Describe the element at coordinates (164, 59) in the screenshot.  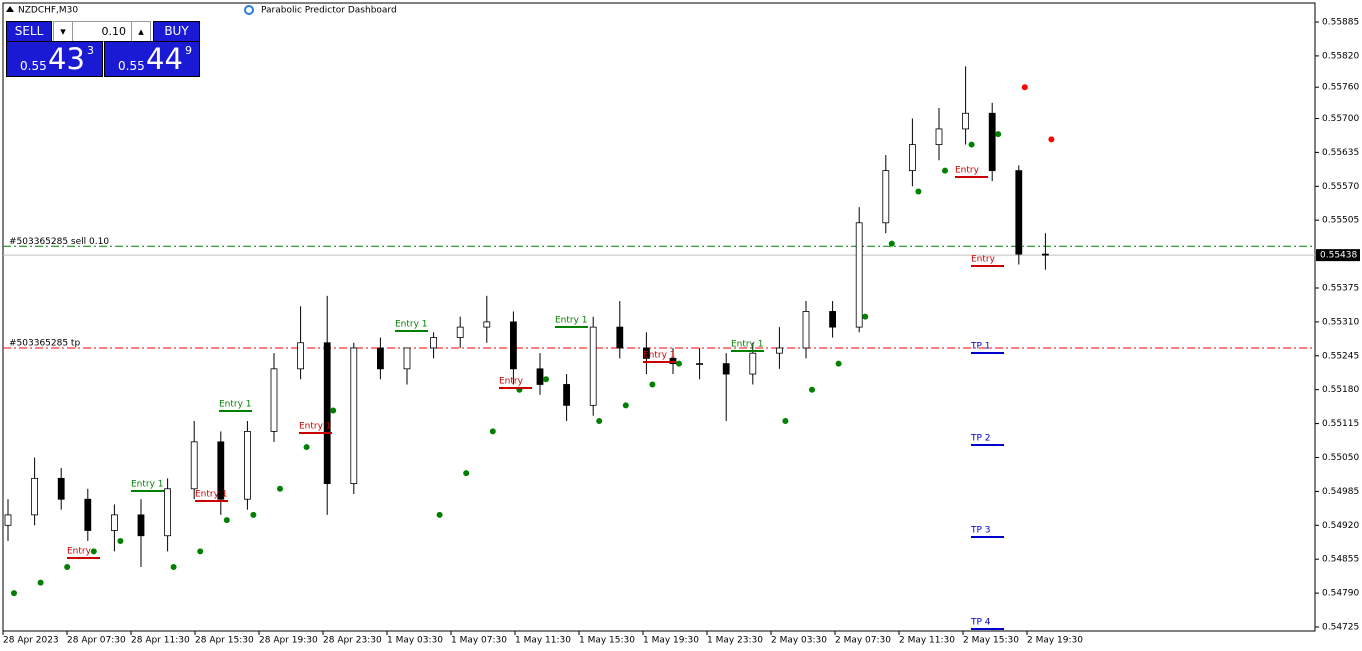
I see `ask-big: 44` at that location.